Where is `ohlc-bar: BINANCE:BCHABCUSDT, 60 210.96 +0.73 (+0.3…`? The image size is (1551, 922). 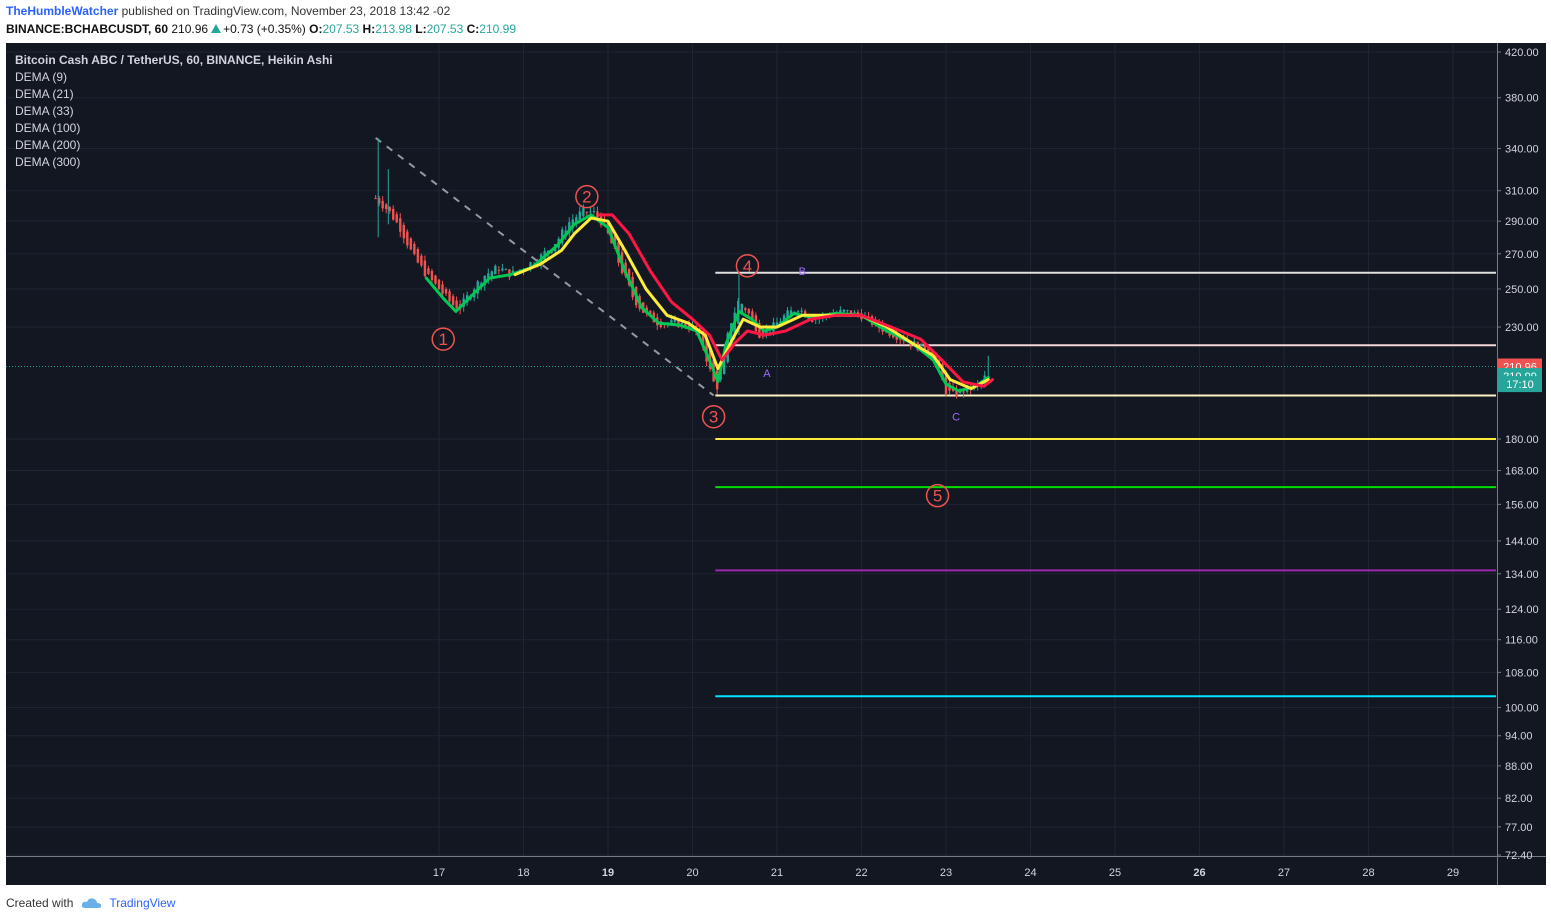 ohlc-bar: BINANCE:BCHABCUSDT, 60 210.96 +0.73 (+0.3… is located at coordinates (261, 29).